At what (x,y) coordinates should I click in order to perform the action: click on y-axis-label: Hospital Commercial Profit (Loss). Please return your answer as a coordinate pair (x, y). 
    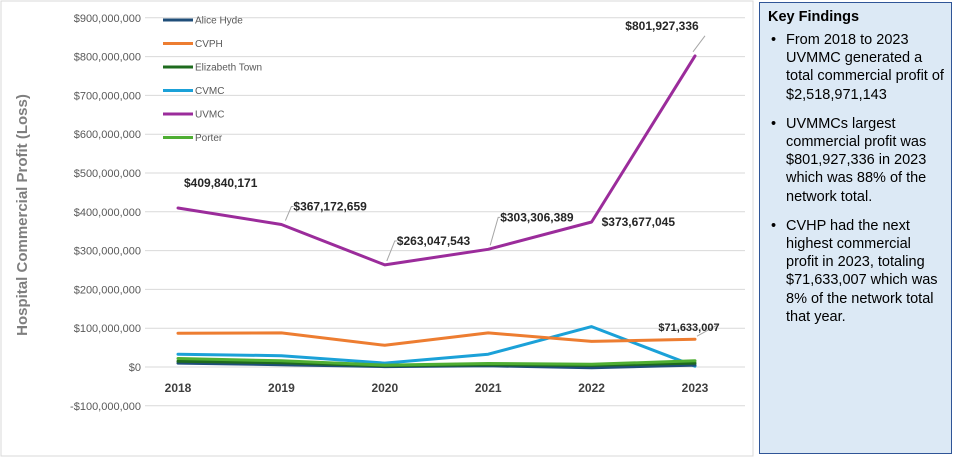
    Looking at the image, I should click on (22, 215).